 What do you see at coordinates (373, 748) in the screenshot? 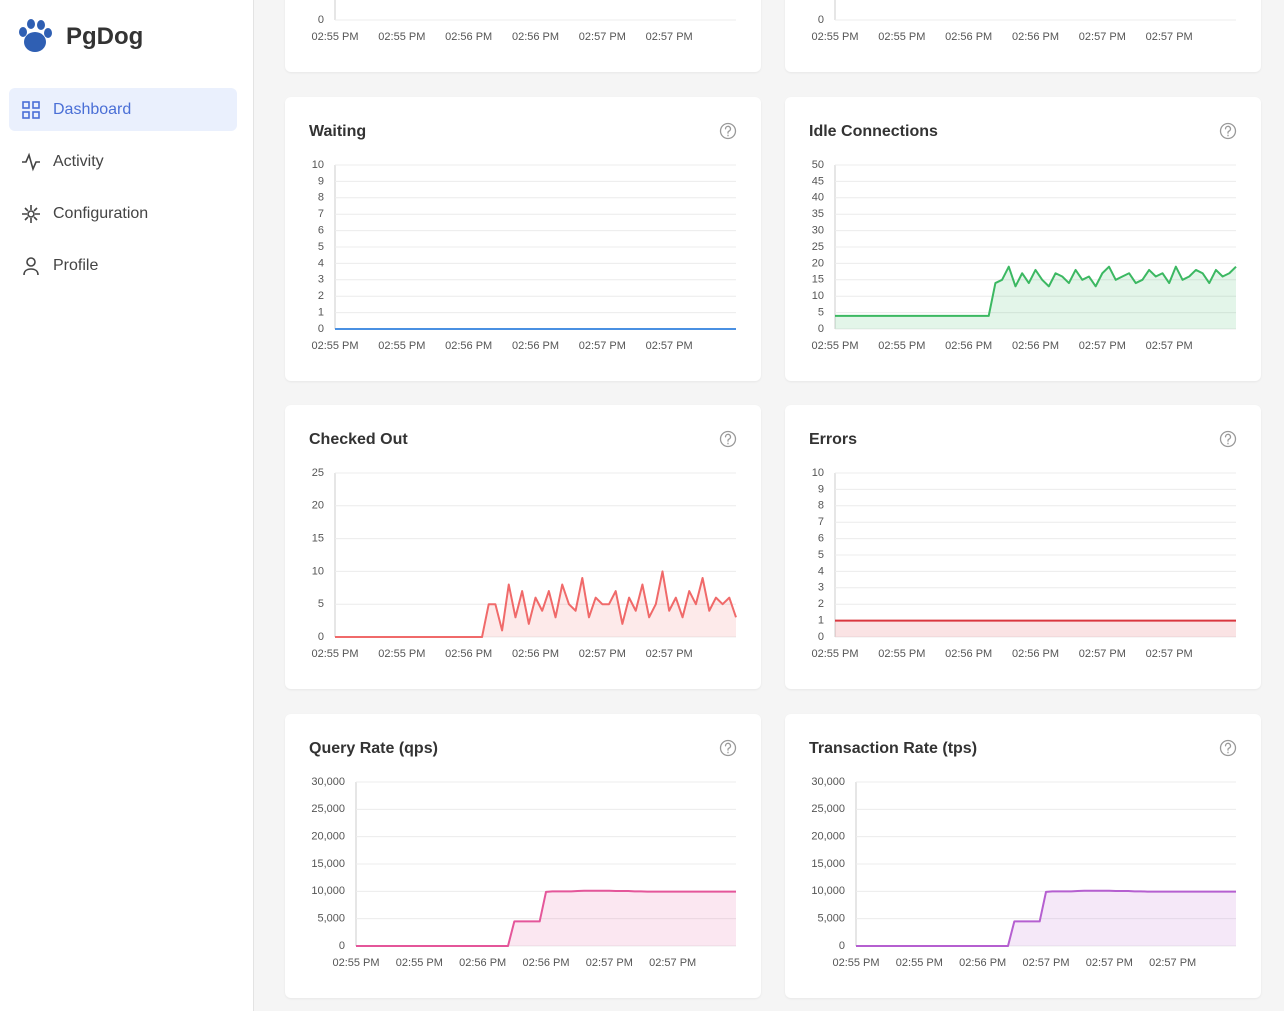
I see `chart-title: Query Rate (qps)` at bounding box center [373, 748].